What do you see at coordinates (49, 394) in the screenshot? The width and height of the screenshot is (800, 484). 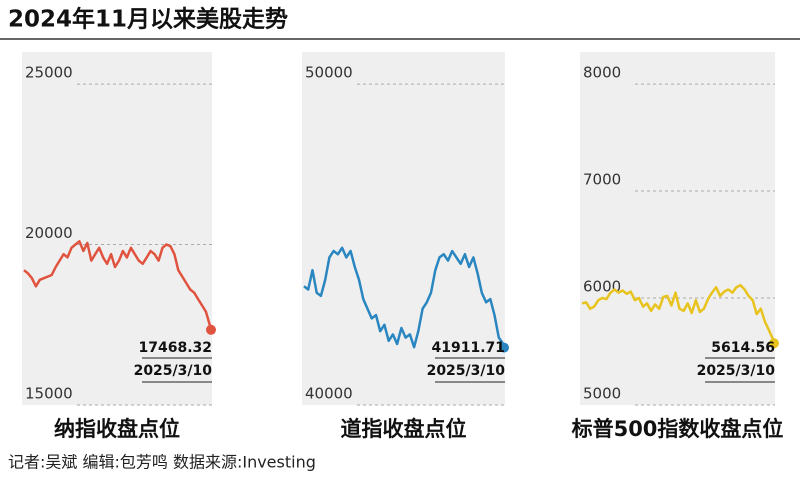 I see `y-tick-label: 15000` at bounding box center [49, 394].